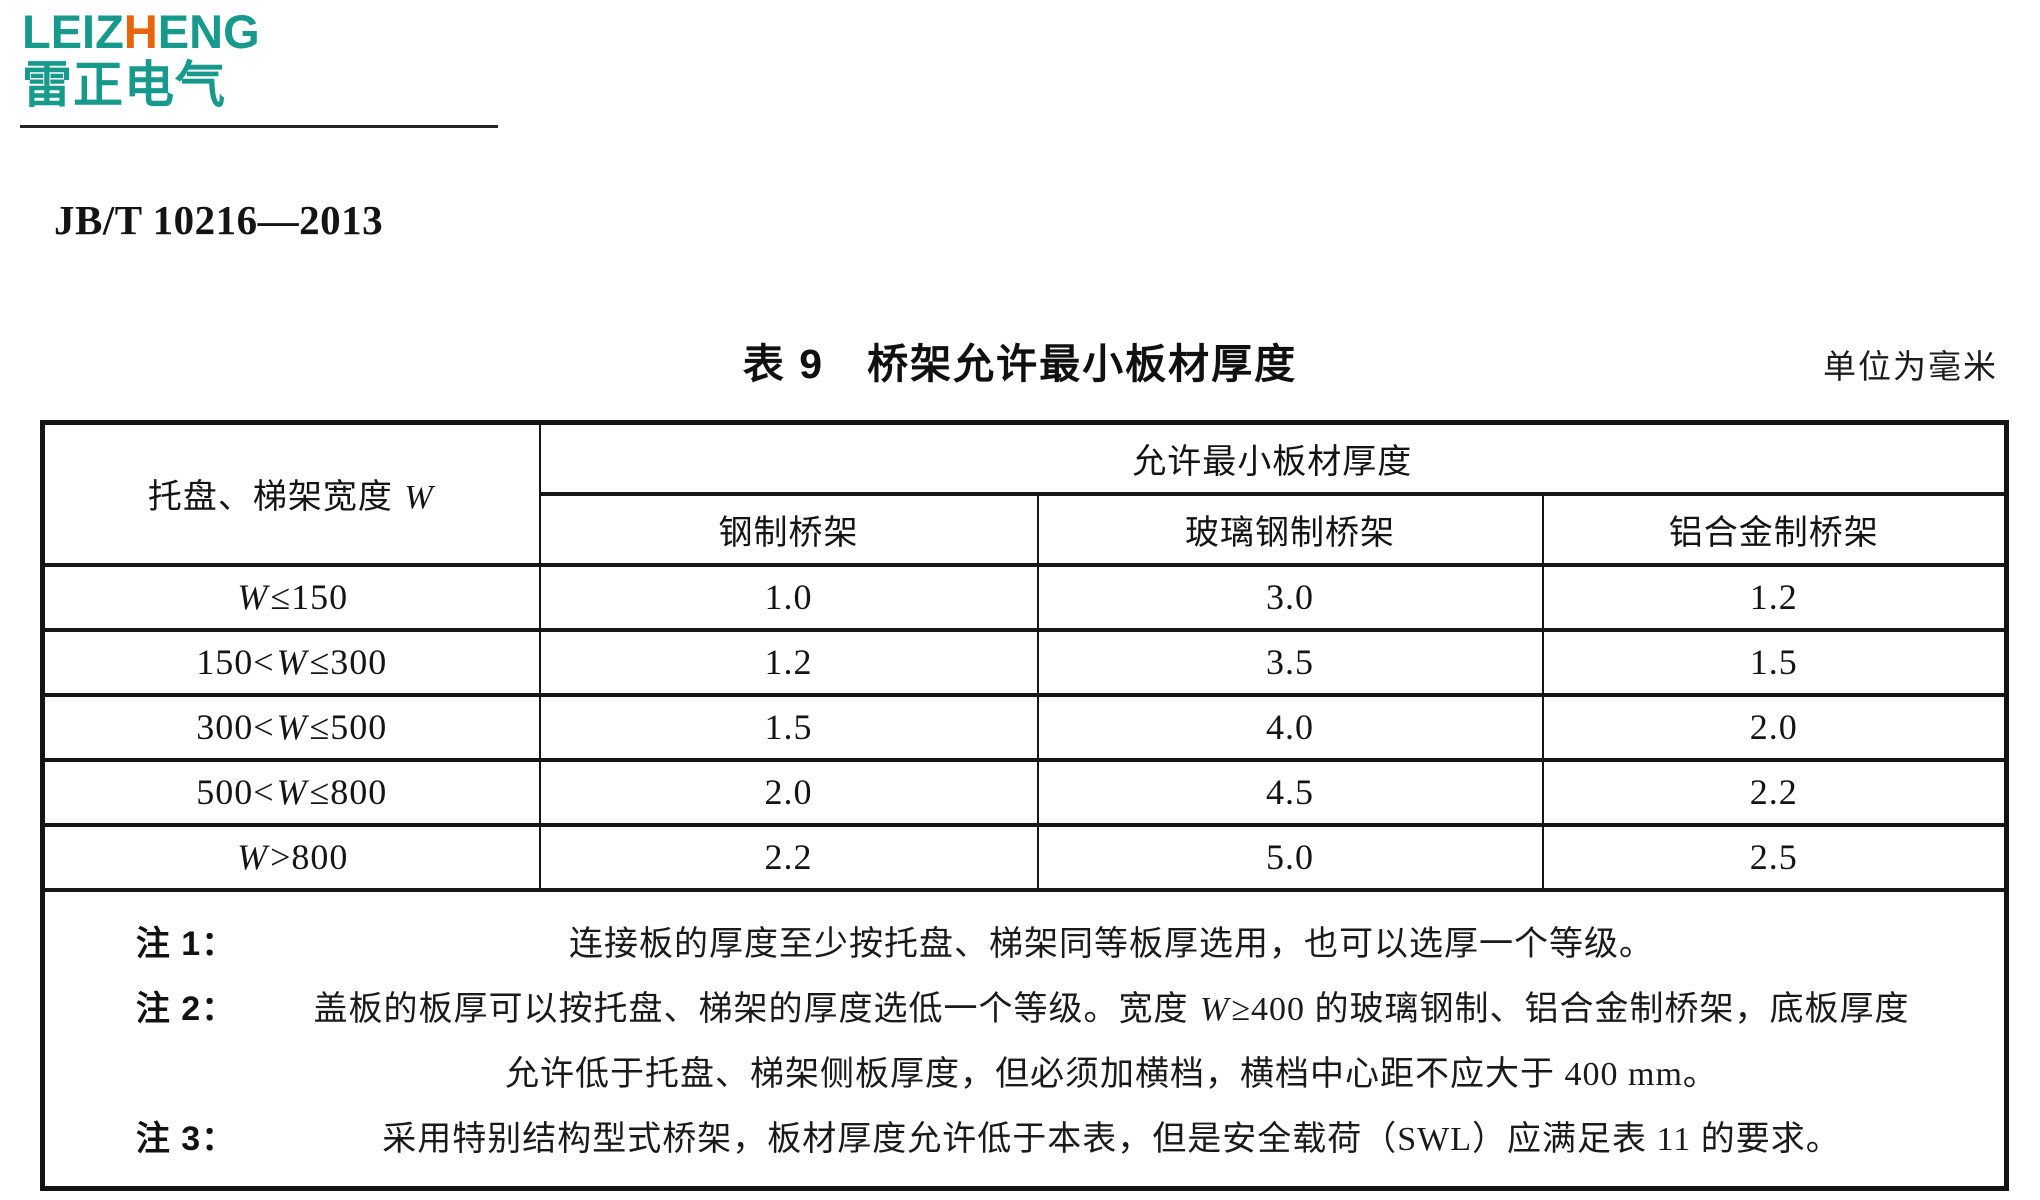 The width and height of the screenshot is (2040, 1200). I want to click on unit-label: 单位为毫米, so click(1910, 368).